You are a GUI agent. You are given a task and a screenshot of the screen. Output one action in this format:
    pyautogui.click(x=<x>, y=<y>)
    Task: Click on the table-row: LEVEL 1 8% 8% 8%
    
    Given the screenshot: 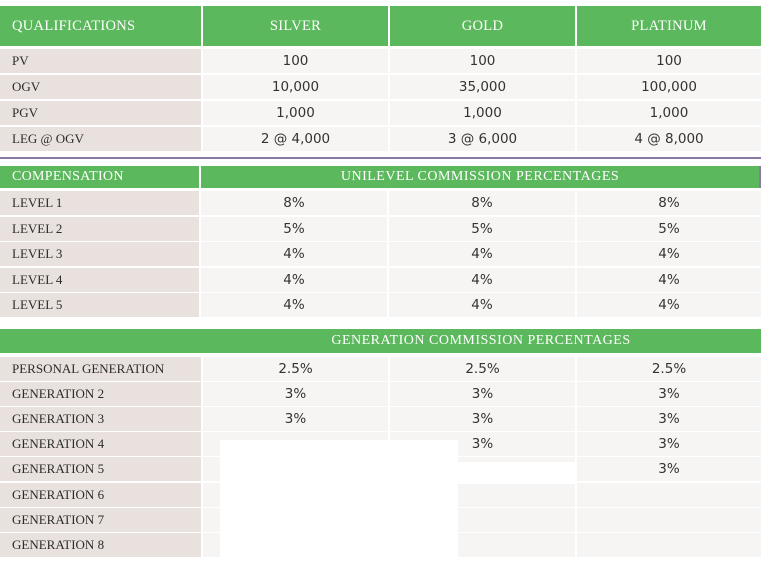 What is the action you would take?
    pyautogui.click(x=380, y=203)
    